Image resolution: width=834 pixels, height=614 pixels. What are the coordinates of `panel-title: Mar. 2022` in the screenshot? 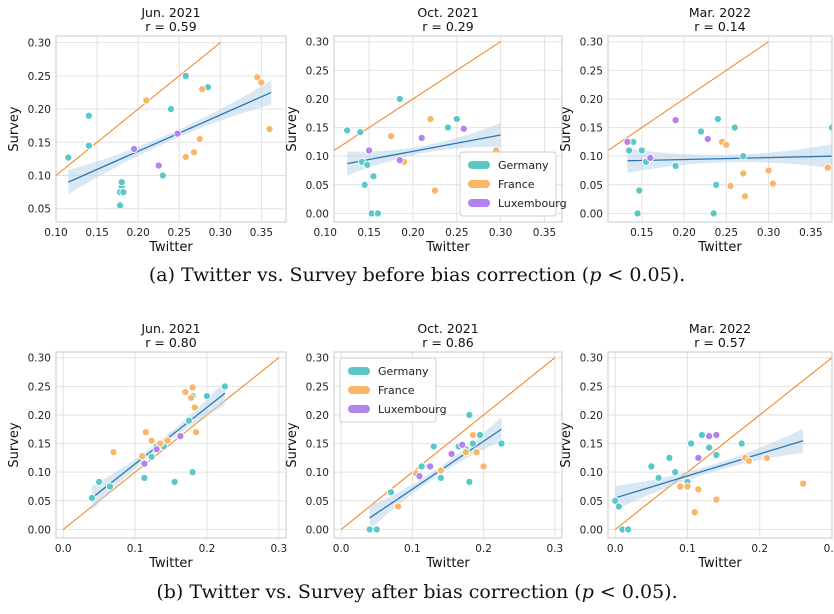 It's located at (720, 12).